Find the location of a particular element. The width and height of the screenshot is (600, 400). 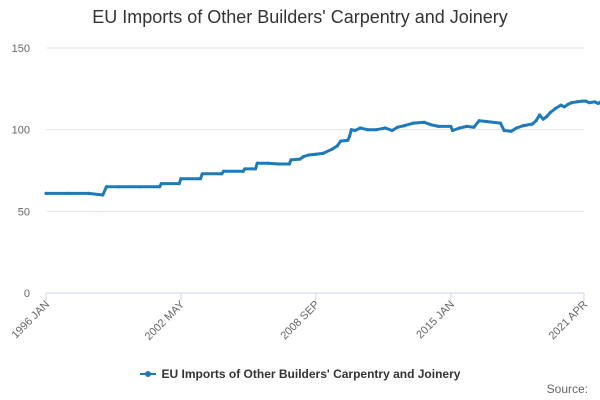

y-tick-label: 100 is located at coordinates (21, 131).